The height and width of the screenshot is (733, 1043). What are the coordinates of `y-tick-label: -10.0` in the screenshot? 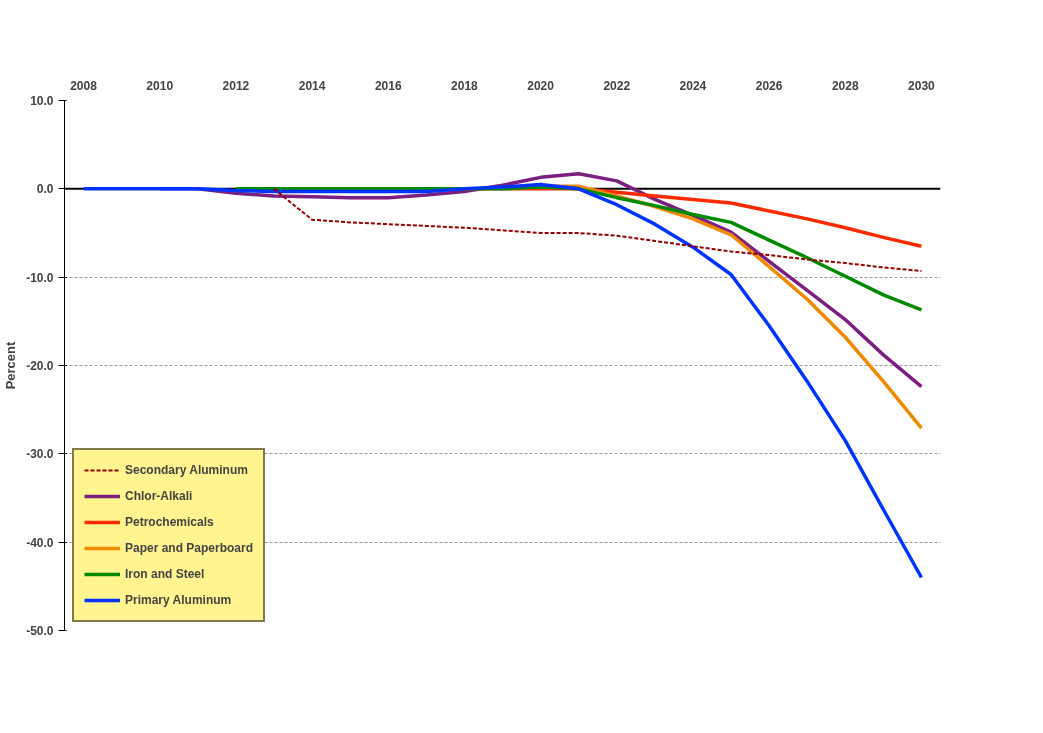 It's located at (40, 277).